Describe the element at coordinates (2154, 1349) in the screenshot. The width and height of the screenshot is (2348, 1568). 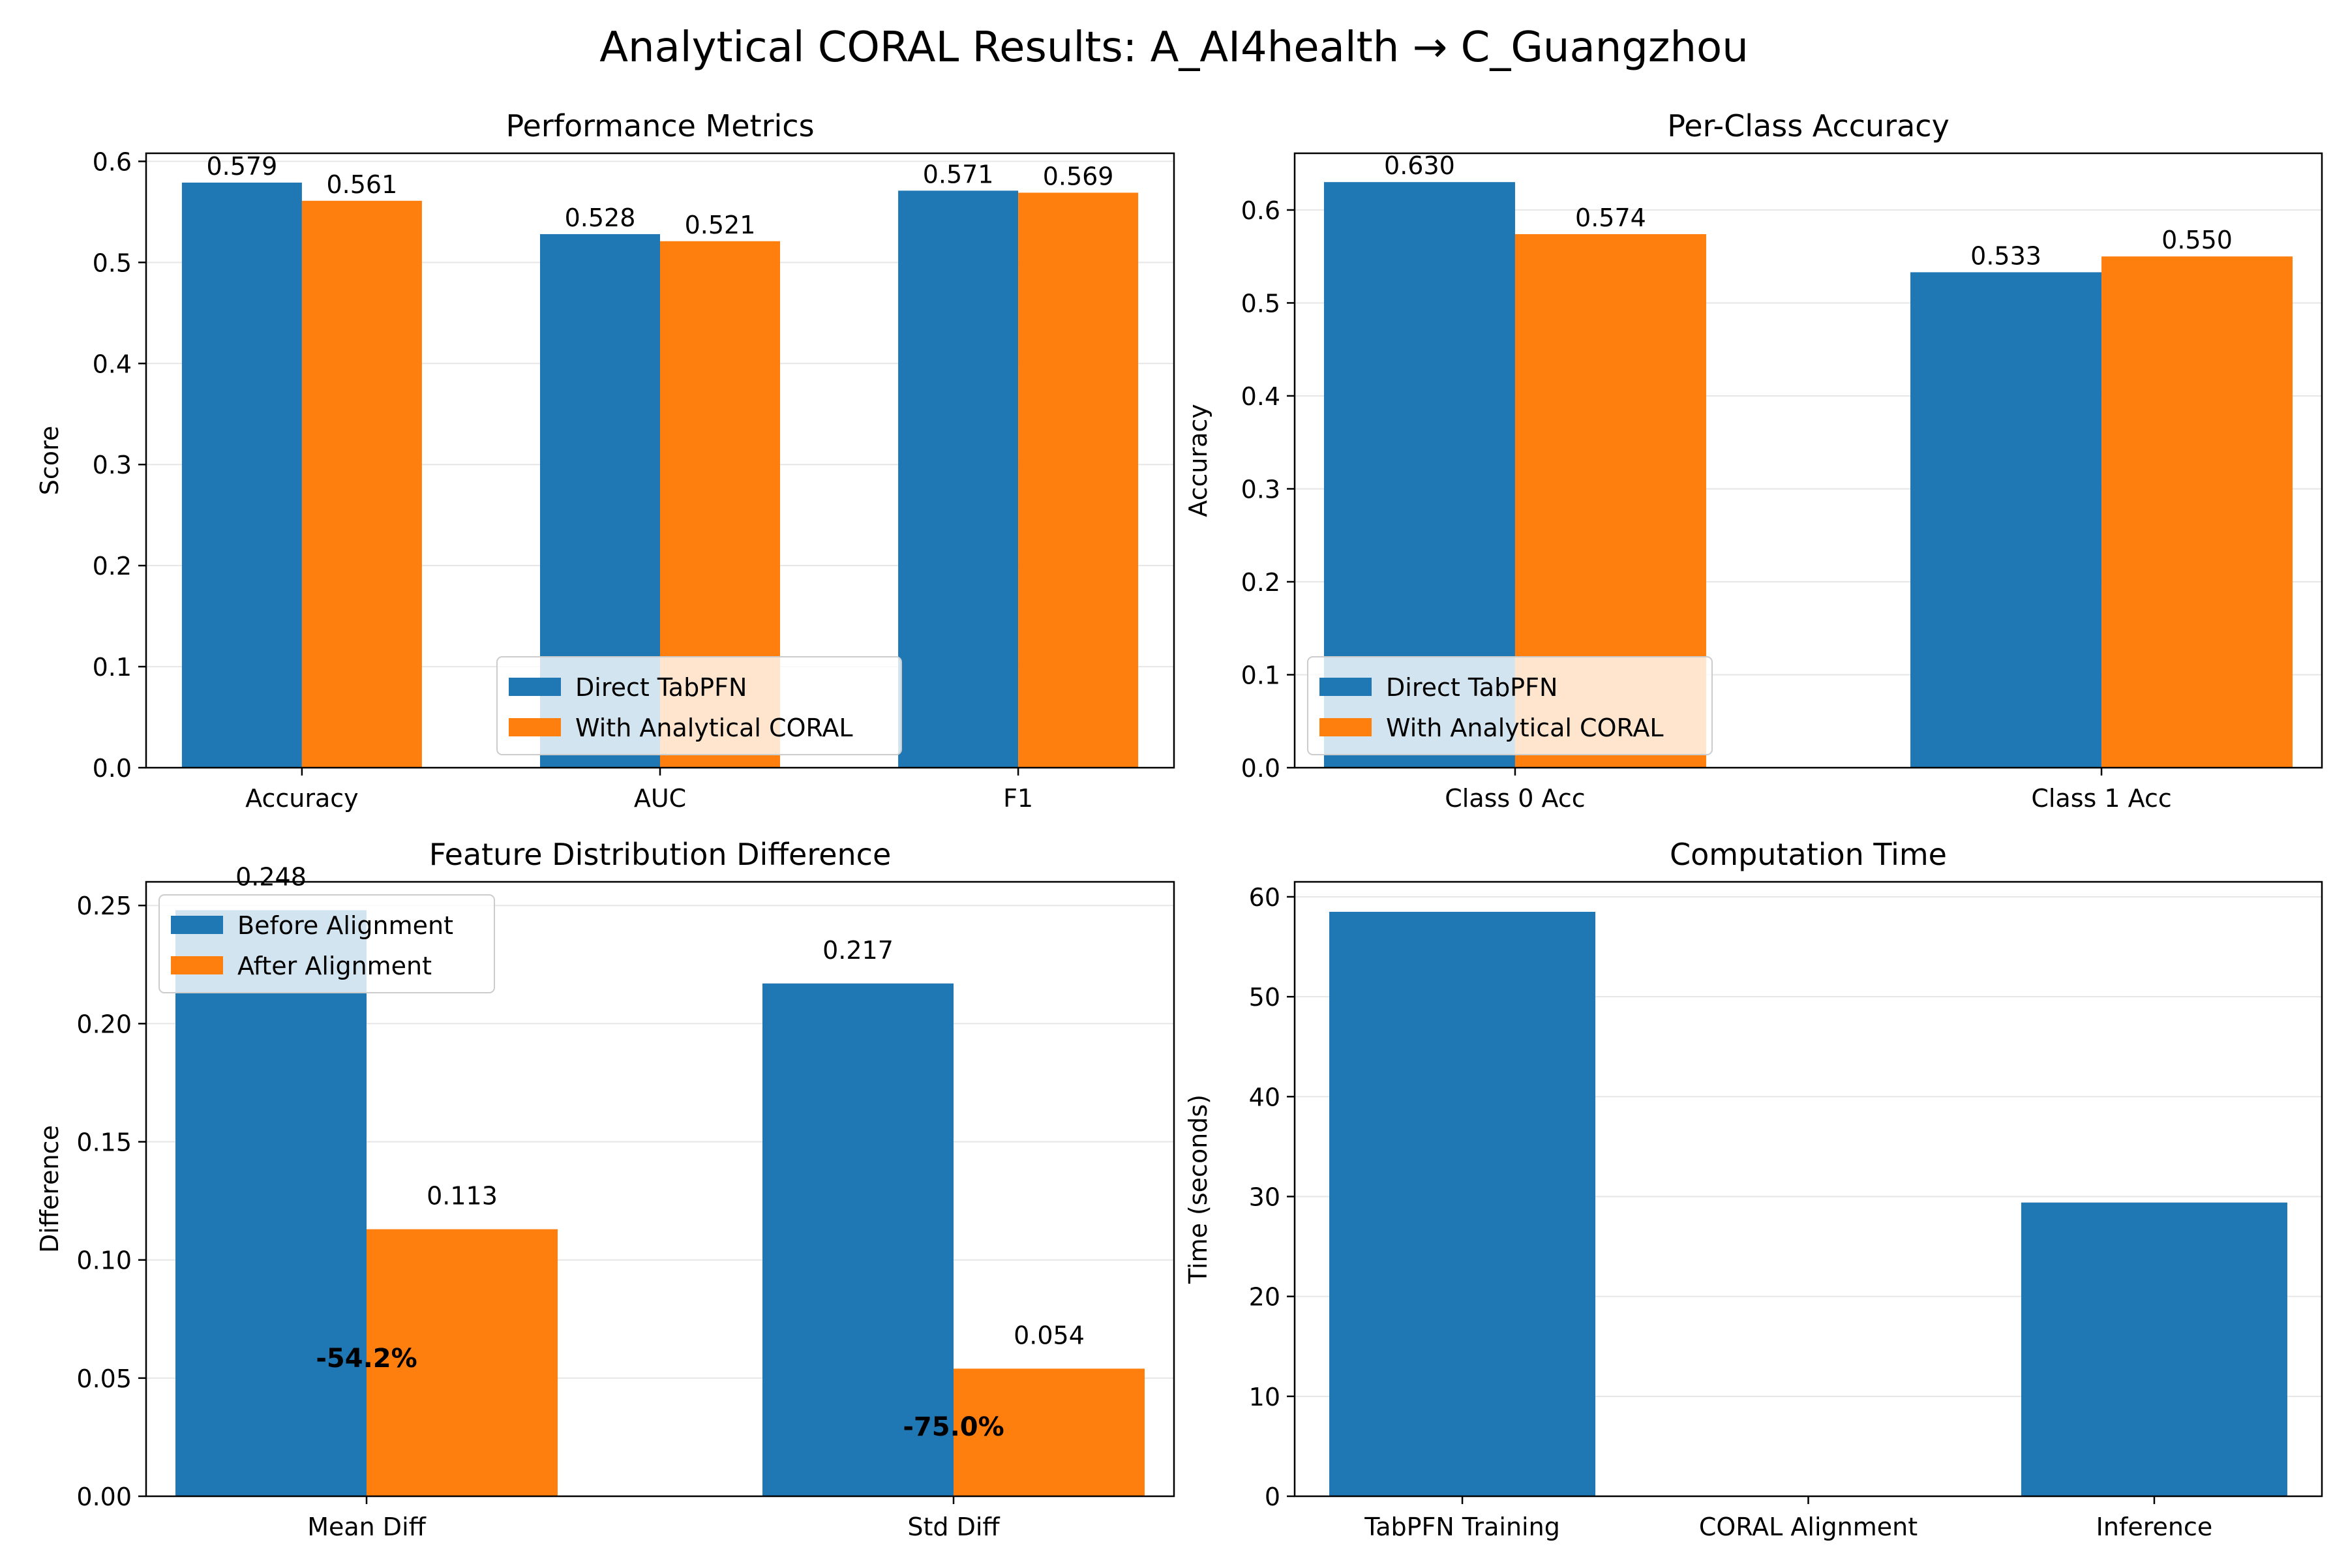
I see `bar-inference` at that location.